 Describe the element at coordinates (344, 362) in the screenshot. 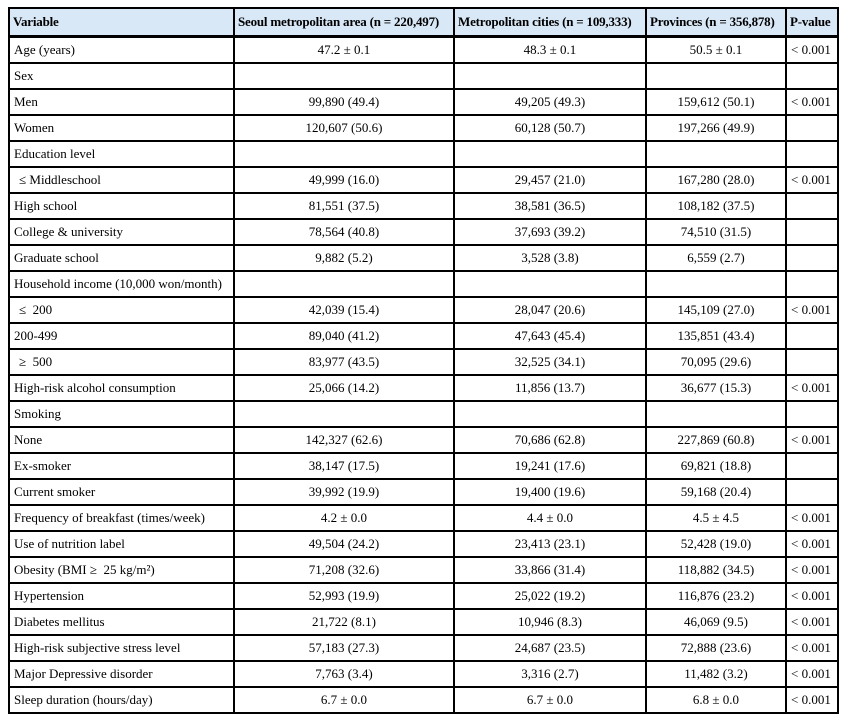

I see `cell-seoul-value: 83,977 (43.5)` at that location.